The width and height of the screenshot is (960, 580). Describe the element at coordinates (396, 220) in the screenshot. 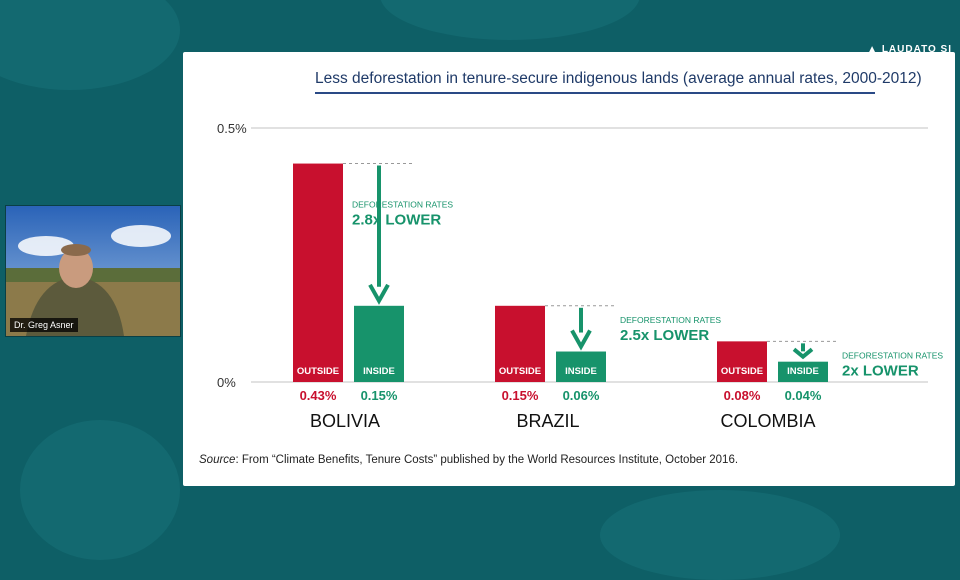

I see `annotation-value: 2.8x LOWER` at that location.